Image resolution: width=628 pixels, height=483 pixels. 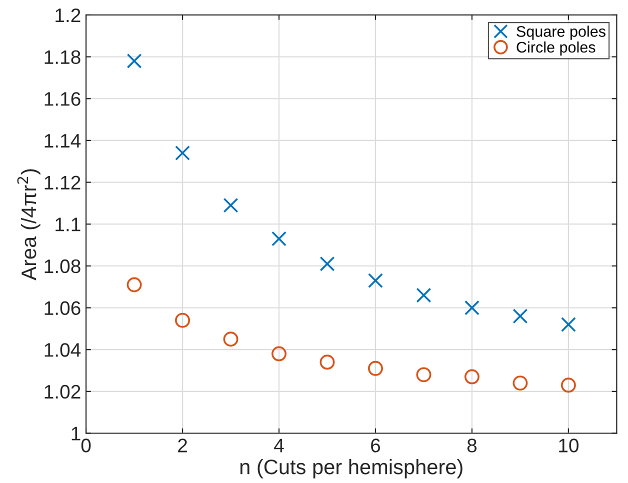 I want to click on y-tick-label: 1.02, so click(x=62, y=391).